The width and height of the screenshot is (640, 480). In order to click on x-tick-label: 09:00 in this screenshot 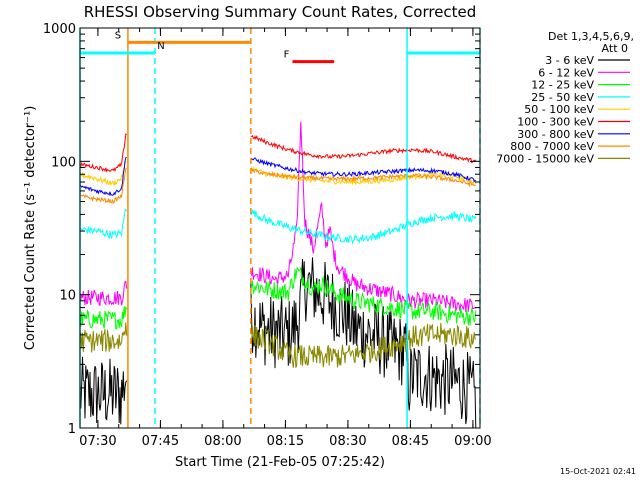, I will do `click(472, 441)`.